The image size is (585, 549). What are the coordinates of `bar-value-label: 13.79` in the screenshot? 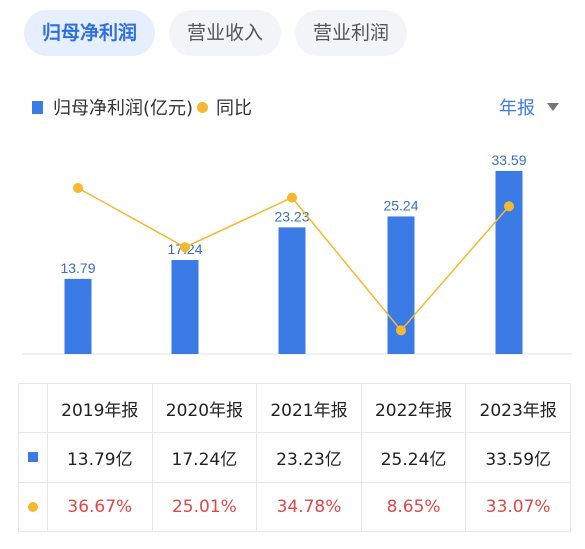 It's located at (77, 268).